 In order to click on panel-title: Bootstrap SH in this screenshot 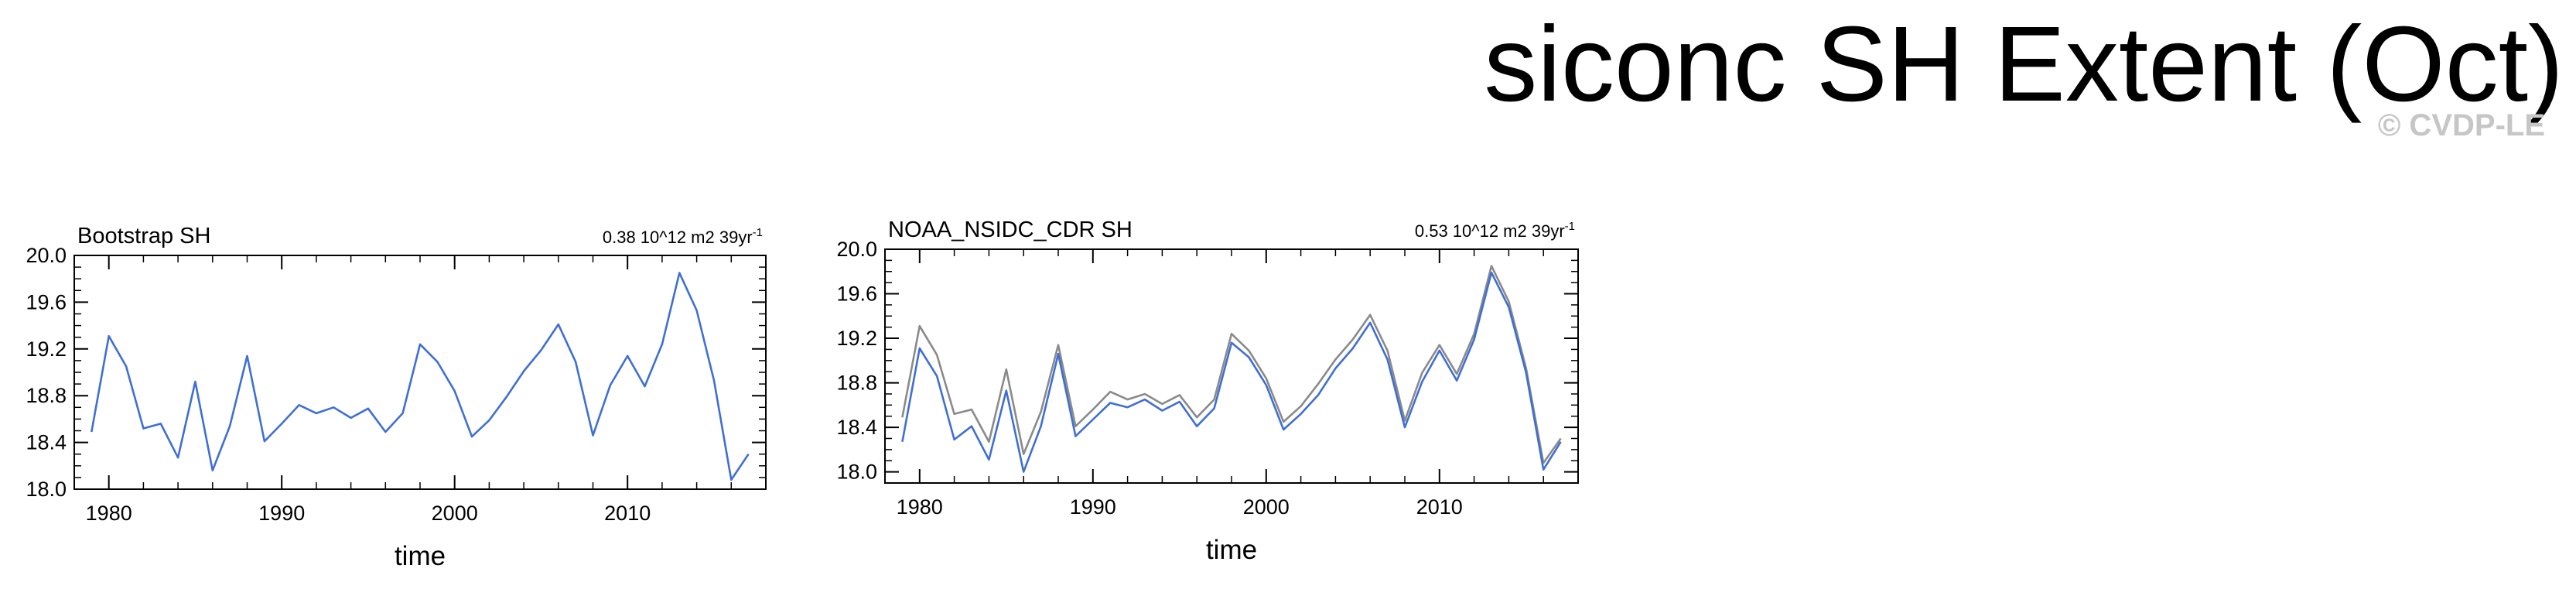, I will do `click(143, 236)`.